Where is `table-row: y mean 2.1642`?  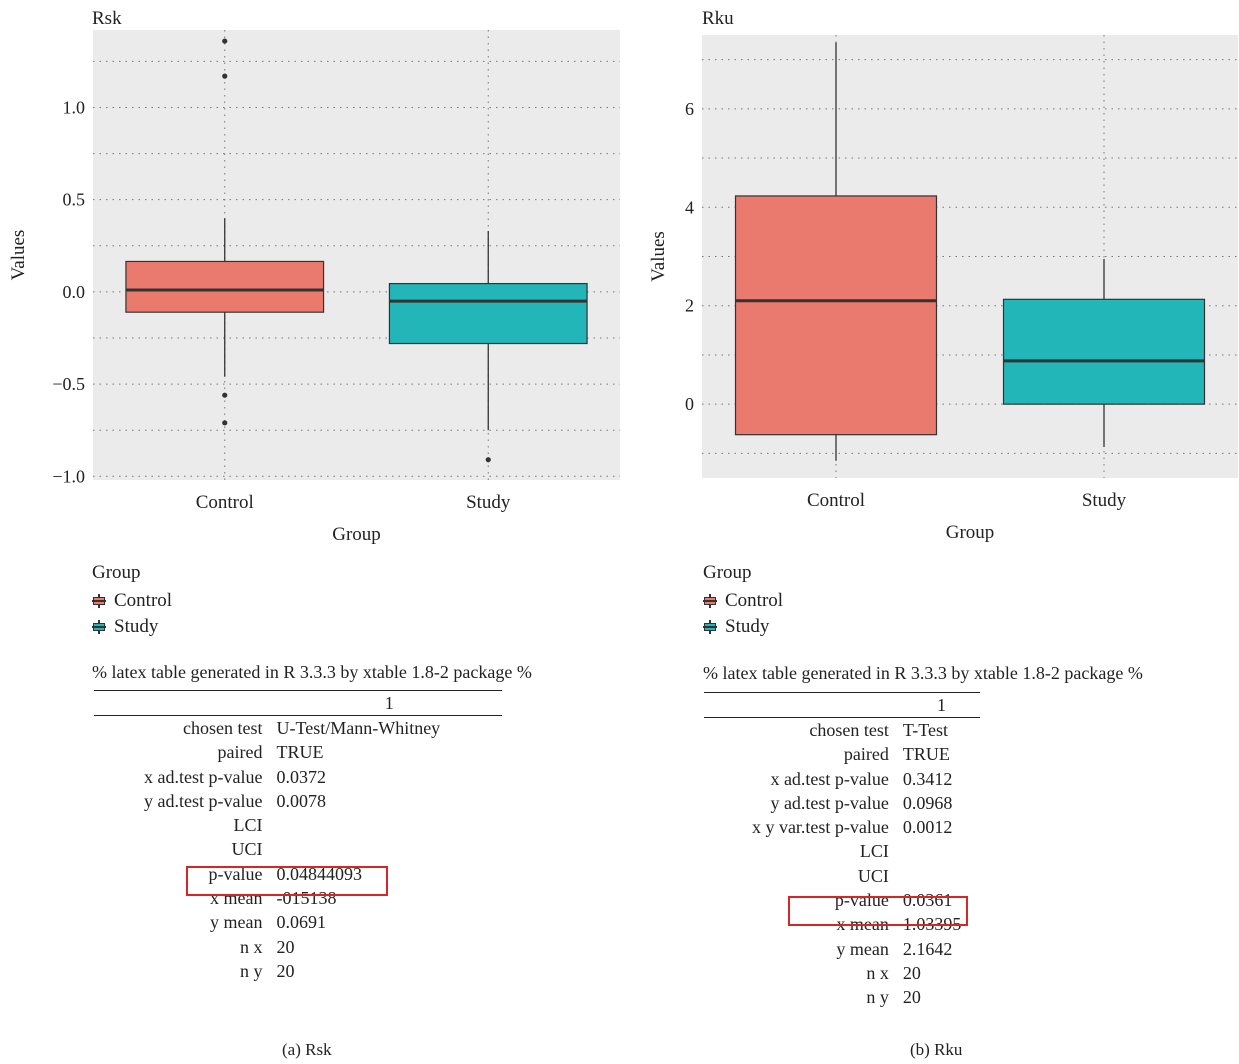
table-row: y mean 2.1642 is located at coordinates (842, 949).